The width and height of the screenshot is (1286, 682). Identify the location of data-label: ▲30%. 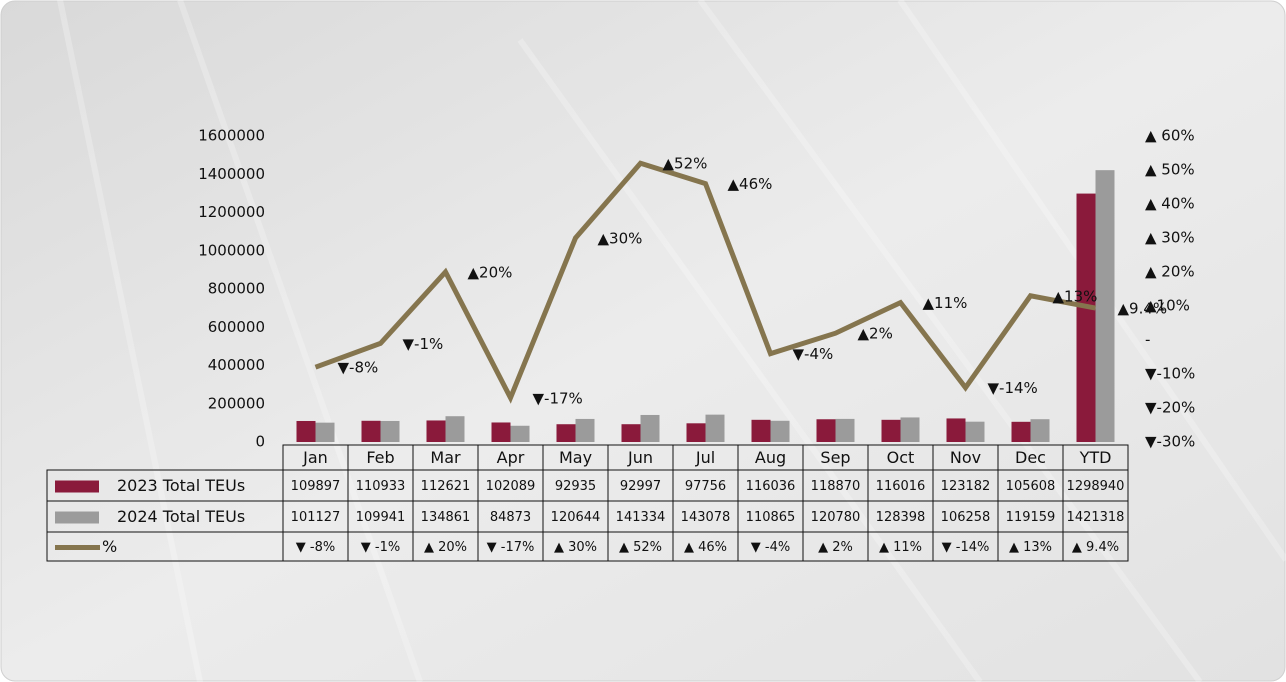
(620, 239).